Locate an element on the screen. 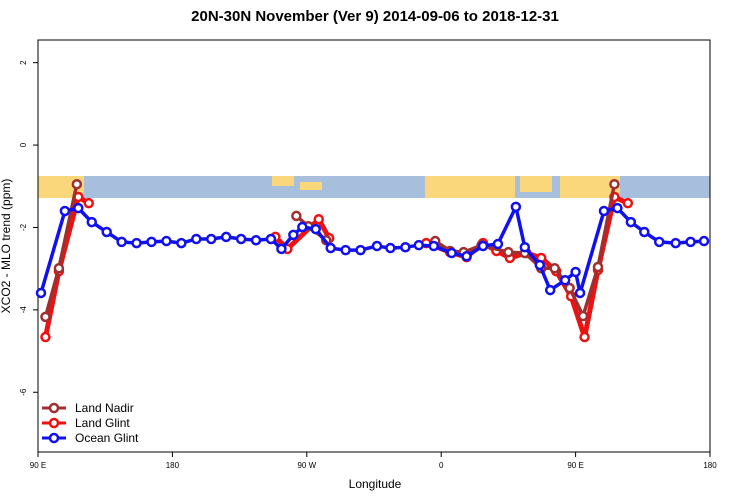 The width and height of the screenshot is (750, 500). y-tick-label: 0 is located at coordinates (23, 144).